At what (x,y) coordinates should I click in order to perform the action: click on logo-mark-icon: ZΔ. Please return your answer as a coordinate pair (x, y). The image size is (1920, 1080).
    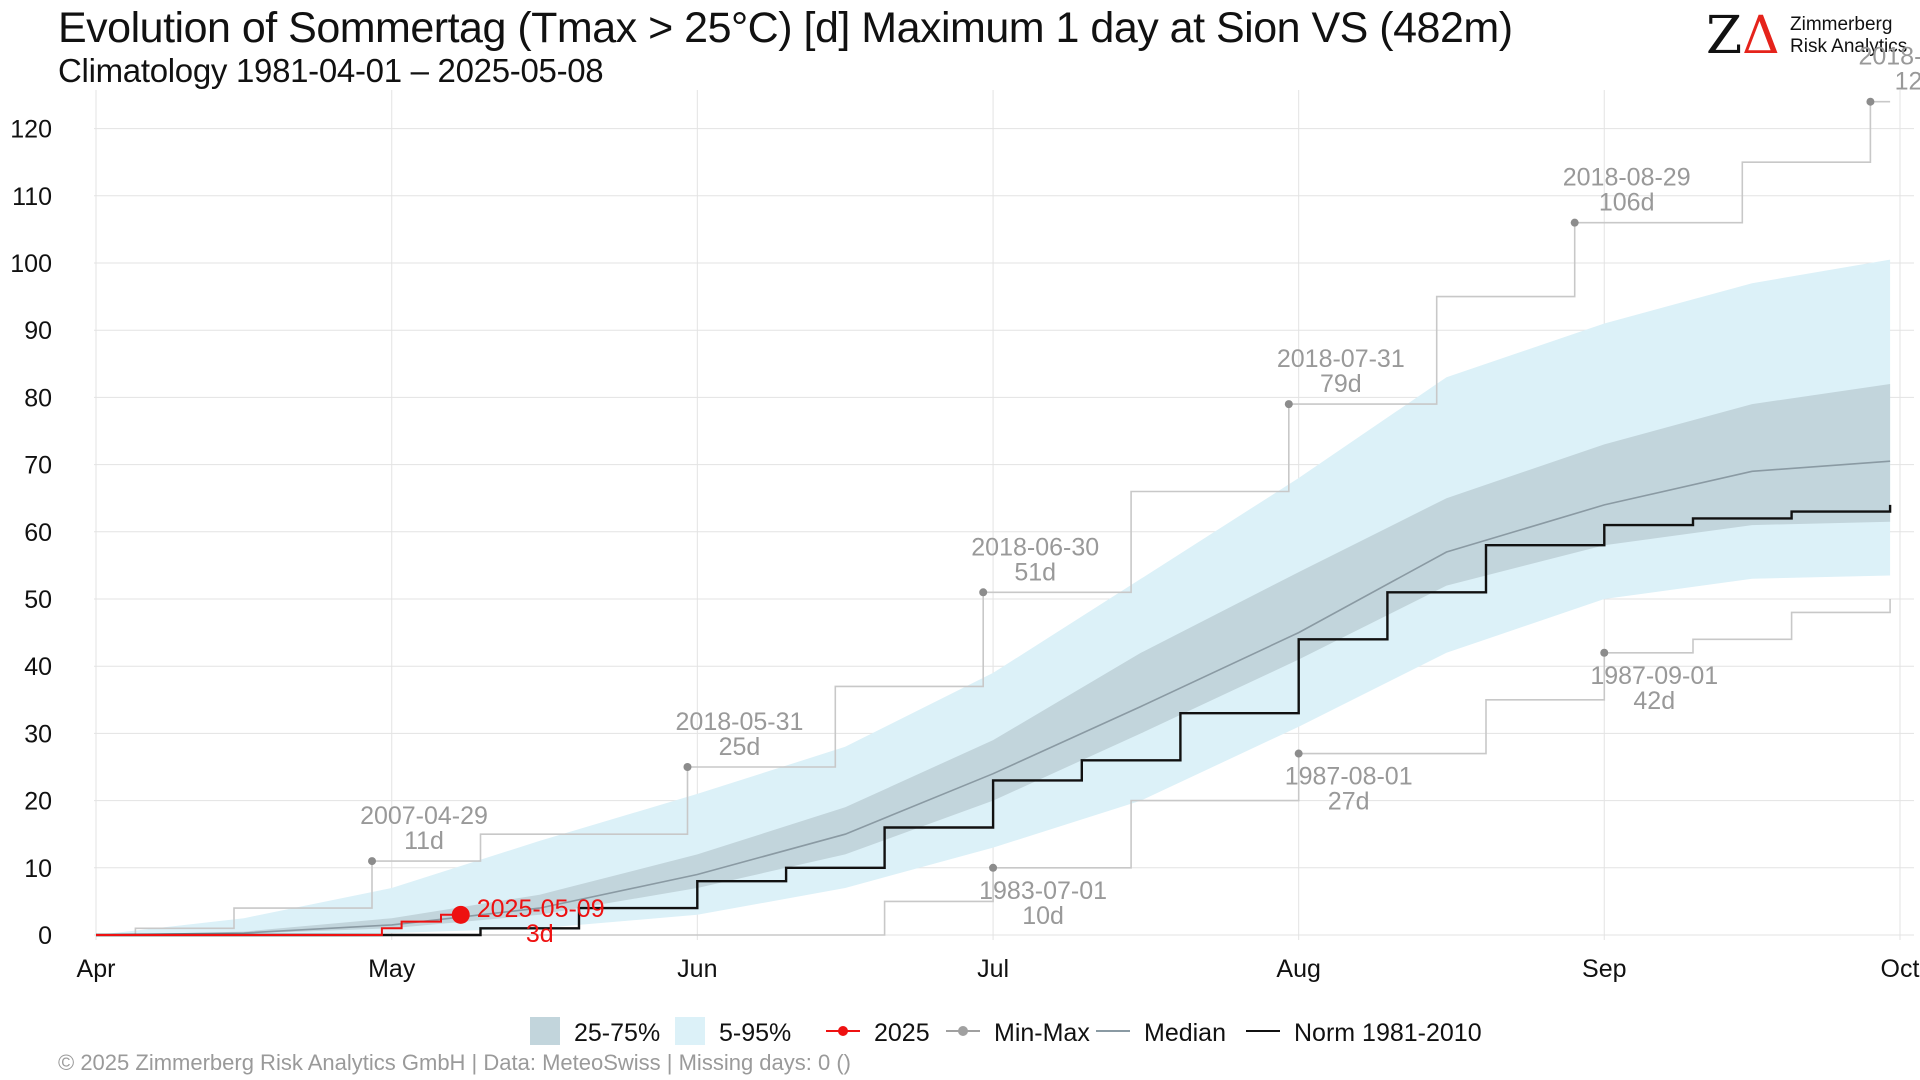
    Looking at the image, I should click on (1743, 36).